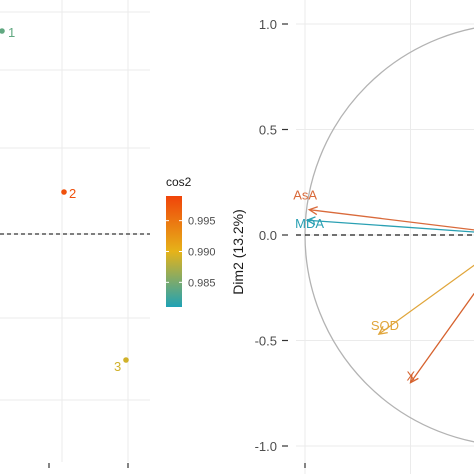 Image resolution: width=474 pixels, height=474 pixels. What do you see at coordinates (305, 195) in the screenshot?
I see `vector-label-asa: AsA` at bounding box center [305, 195].